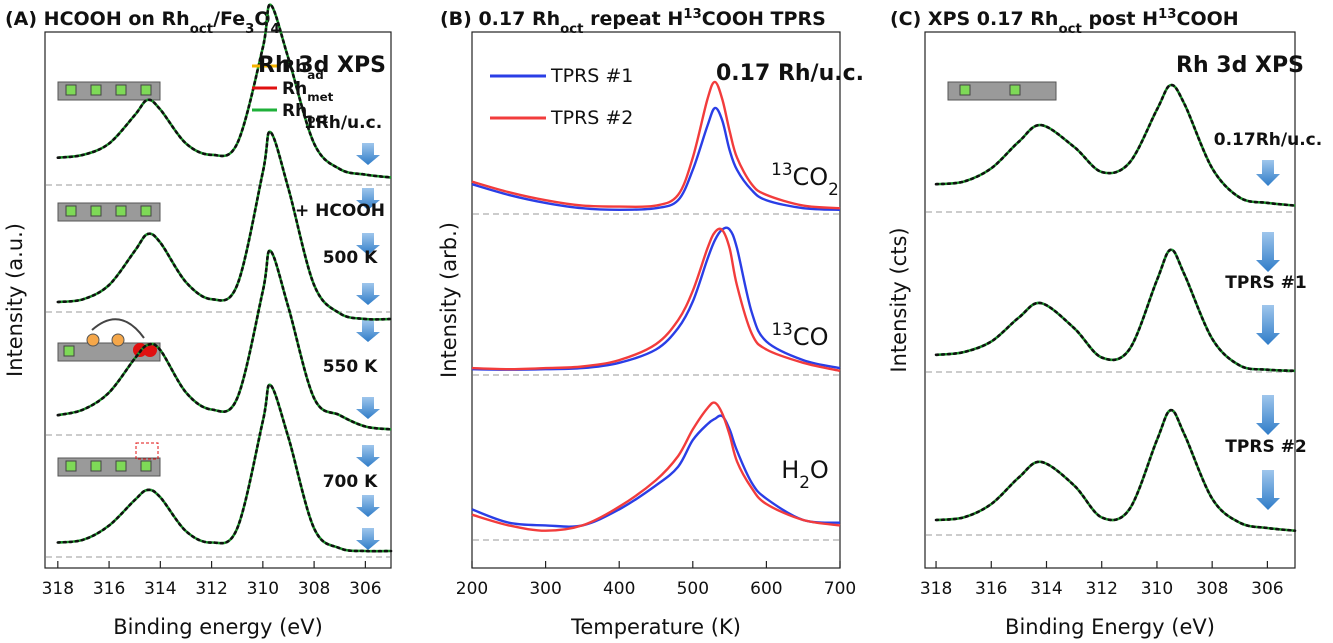  What do you see at coordinates (249, 29) in the screenshot?
I see `text-part: 3` at bounding box center [249, 29].